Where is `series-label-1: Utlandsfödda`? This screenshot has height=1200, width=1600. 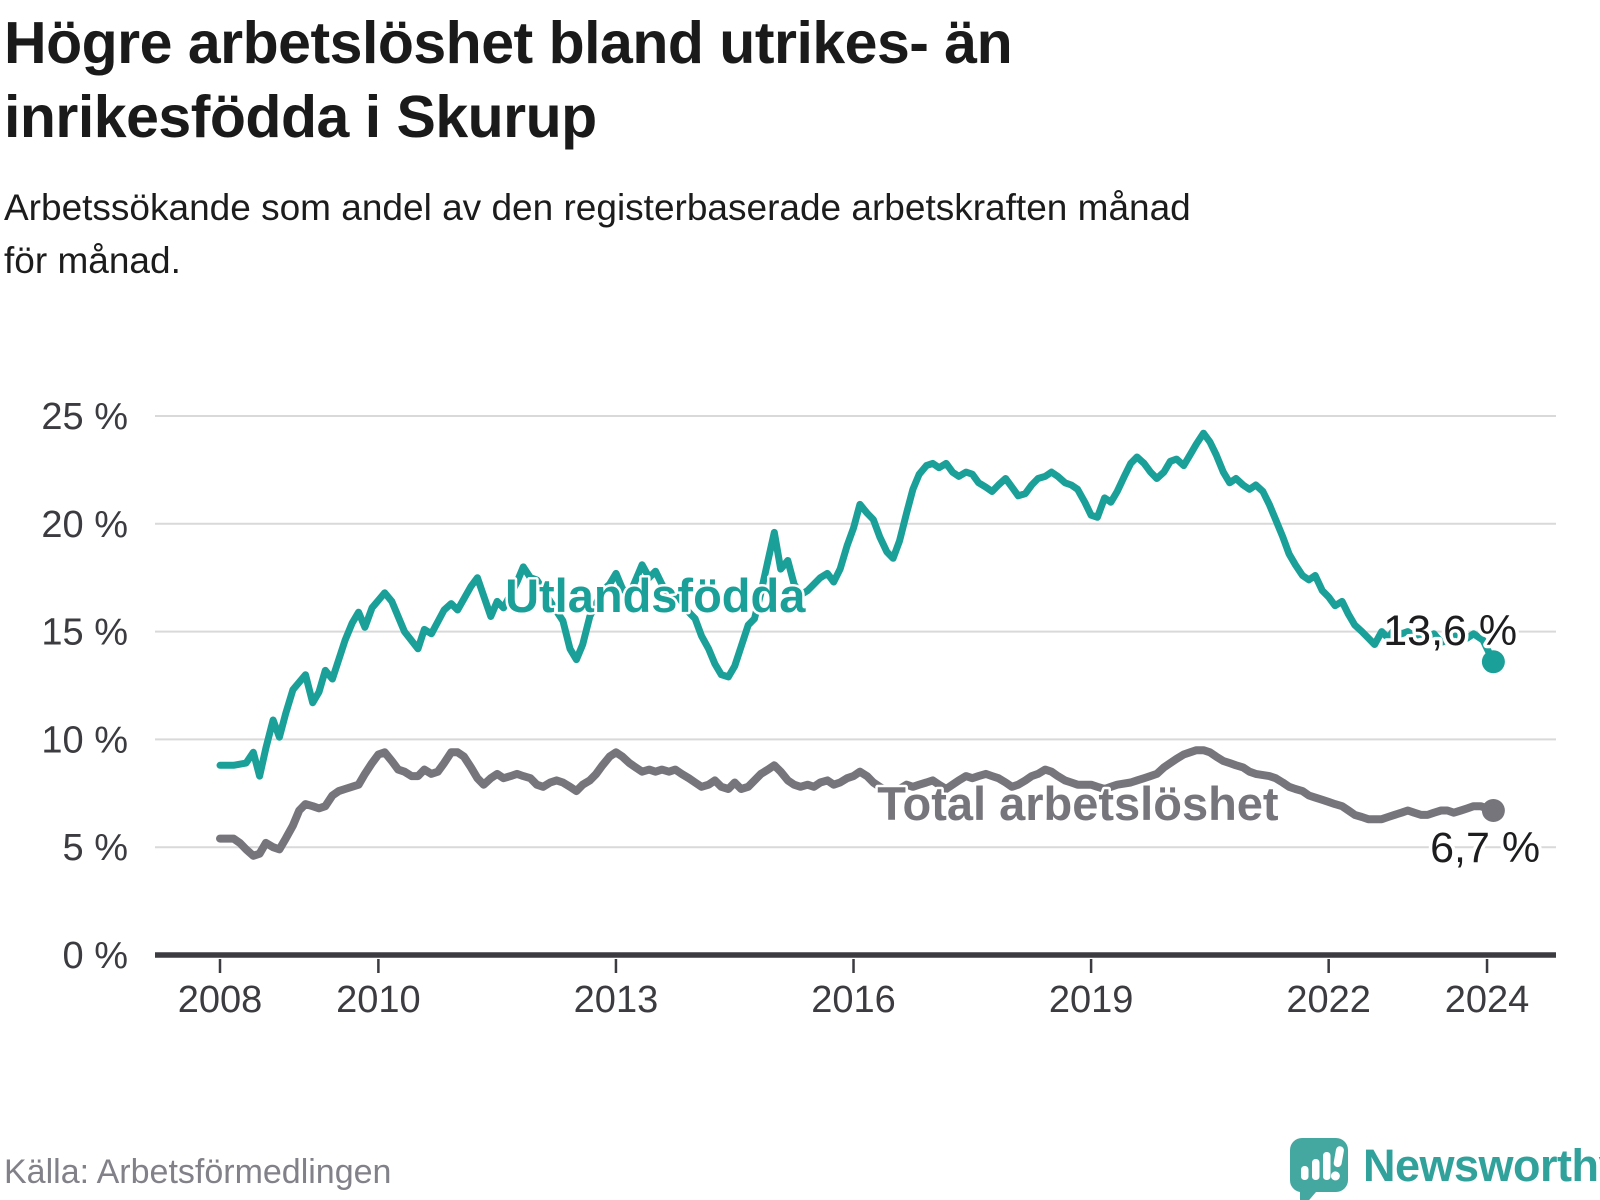 series-label-1: Utlandsfödda is located at coordinates (655, 595).